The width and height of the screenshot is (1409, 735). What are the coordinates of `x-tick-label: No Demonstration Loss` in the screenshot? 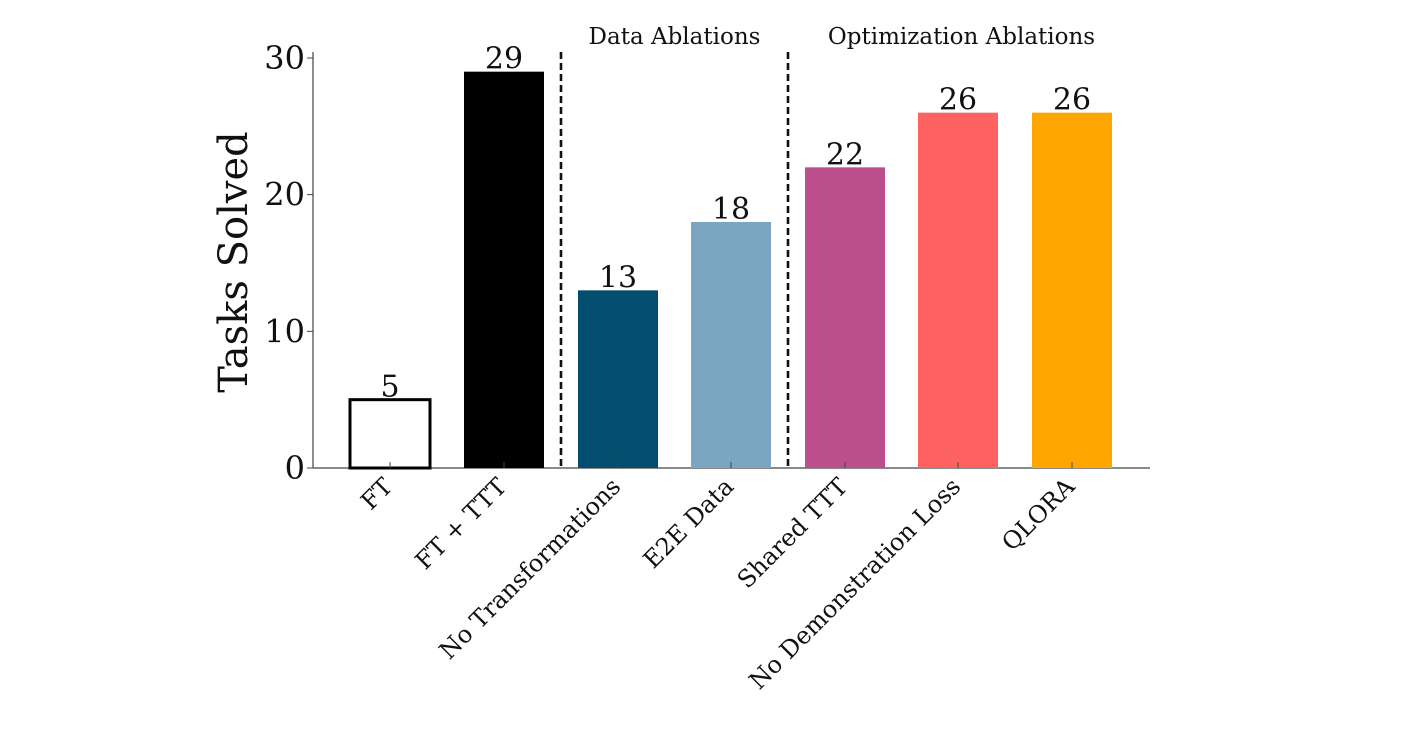 It's located at (855, 583).